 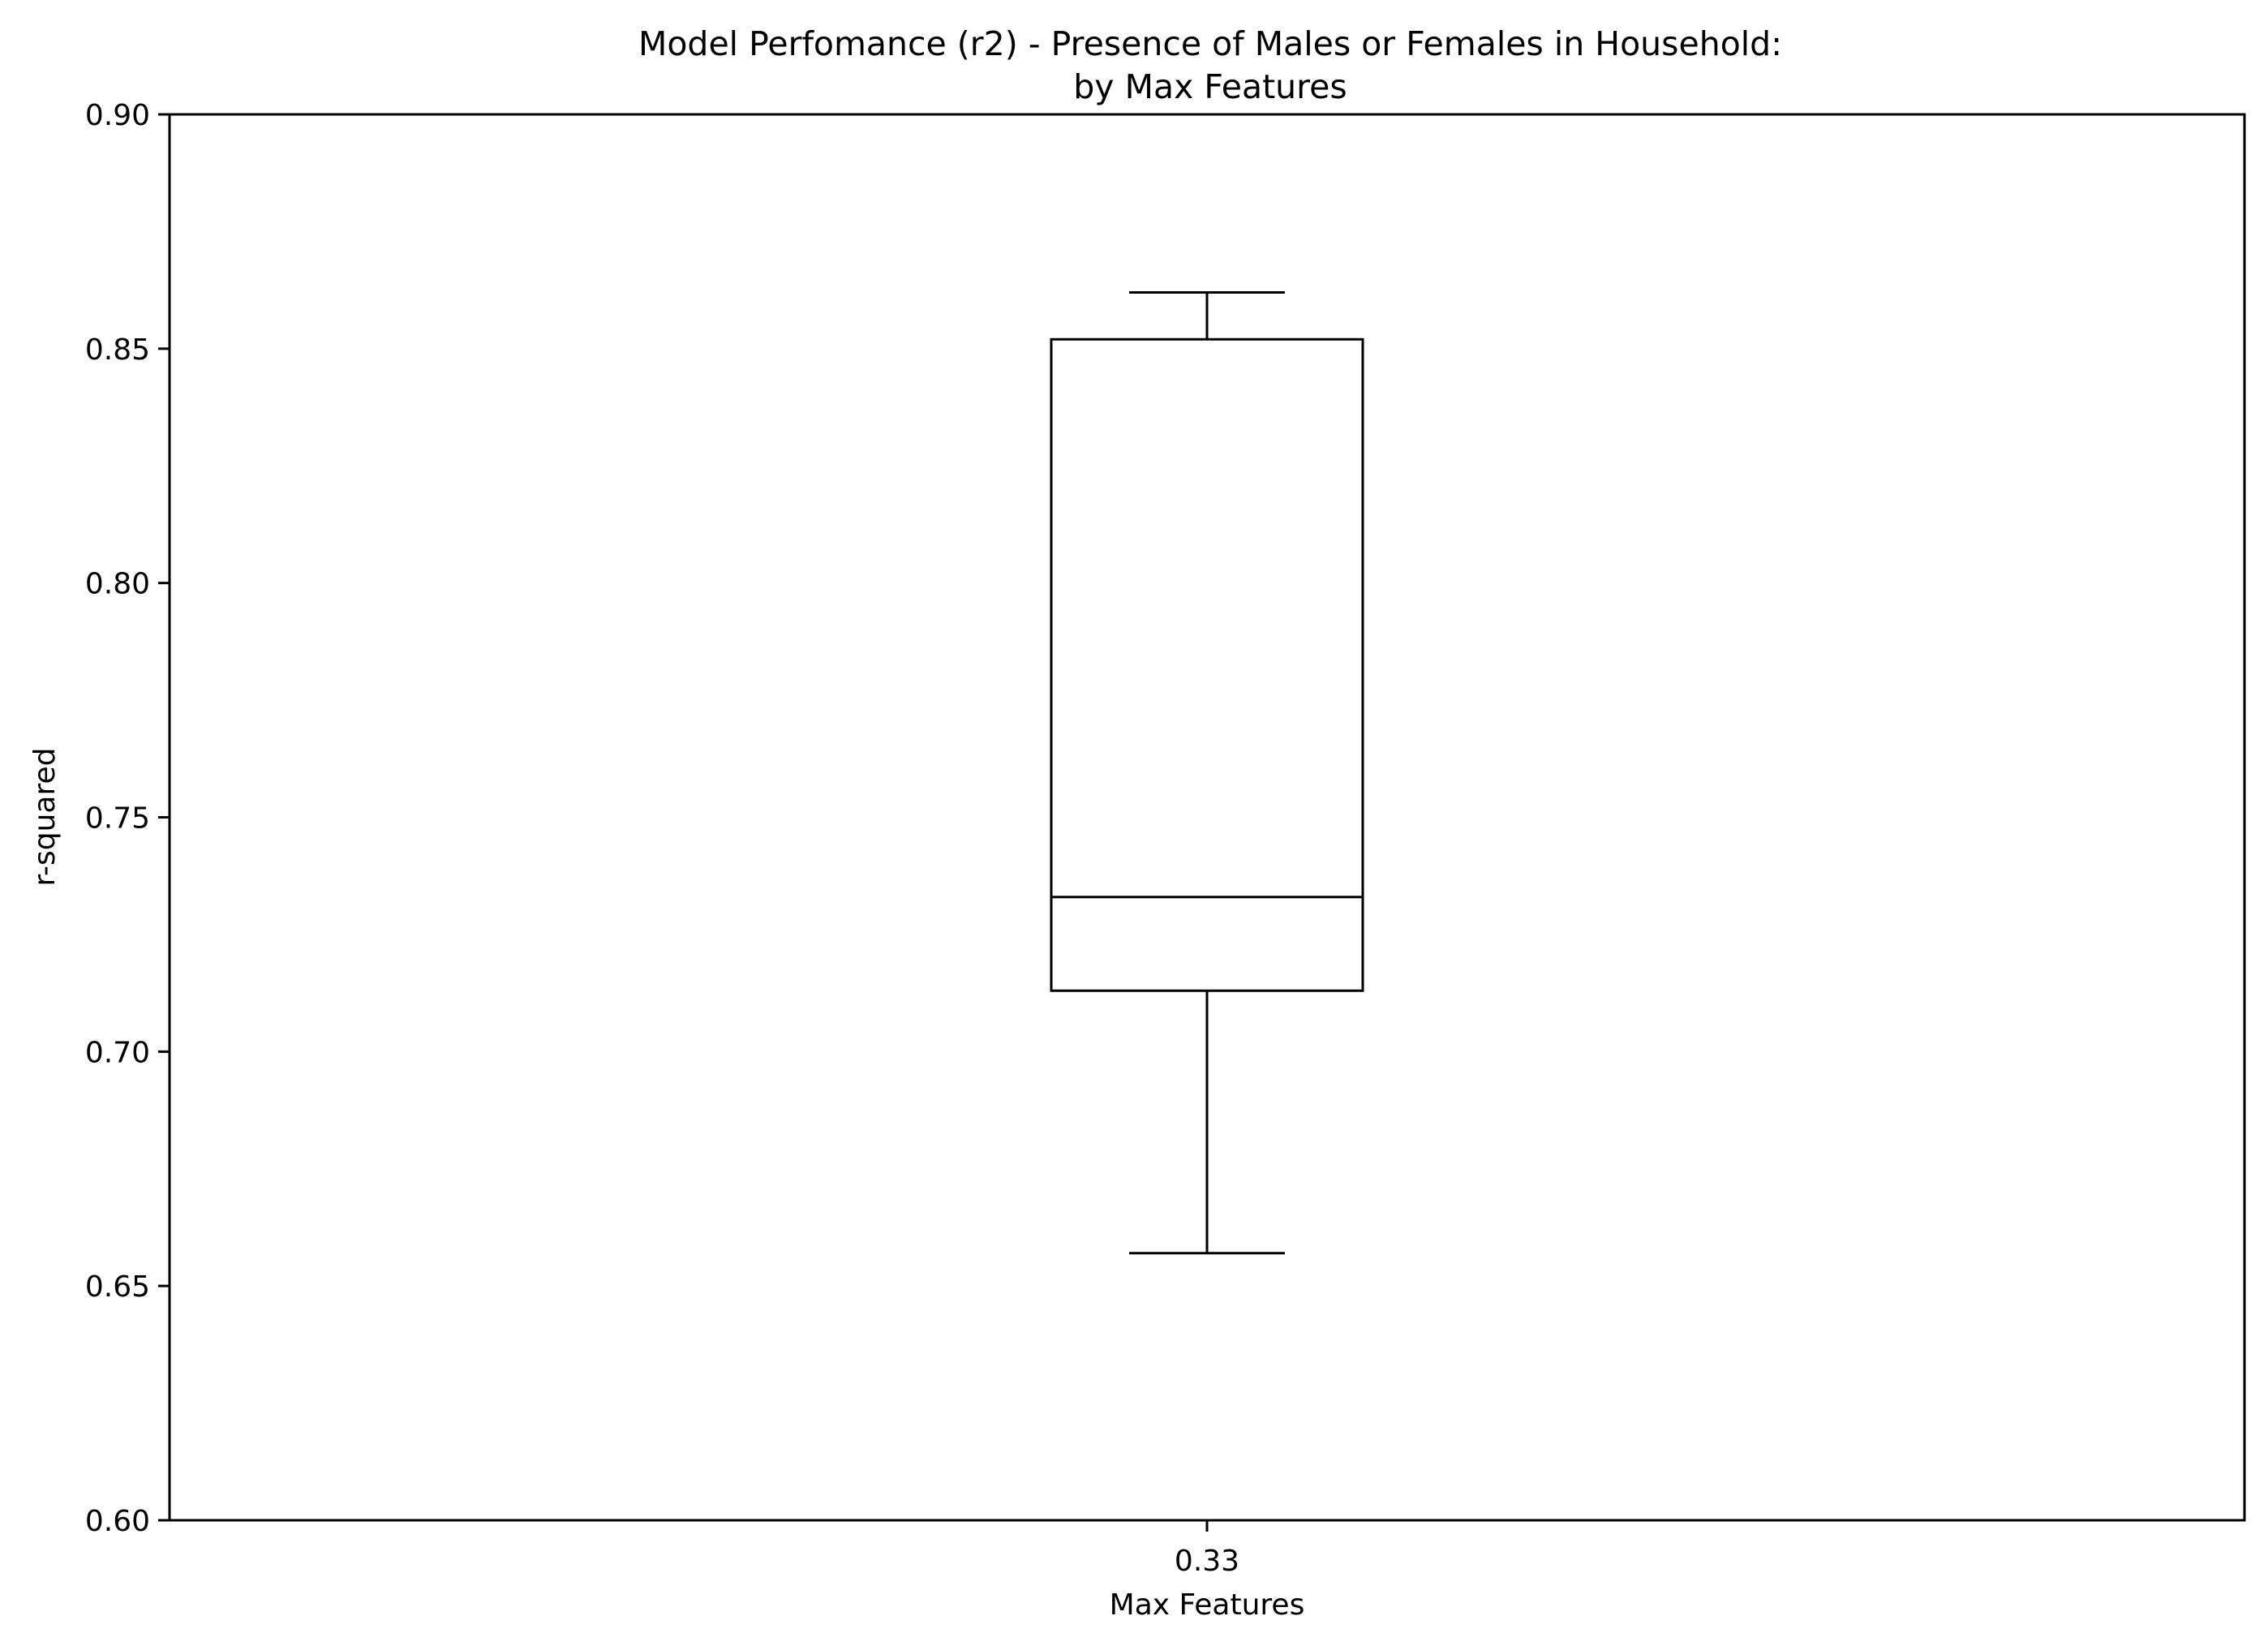 What do you see at coordinates (117, 350) in the screenshot?
I see `y-tick-label: 0.85` at bounding box center [117, 350].